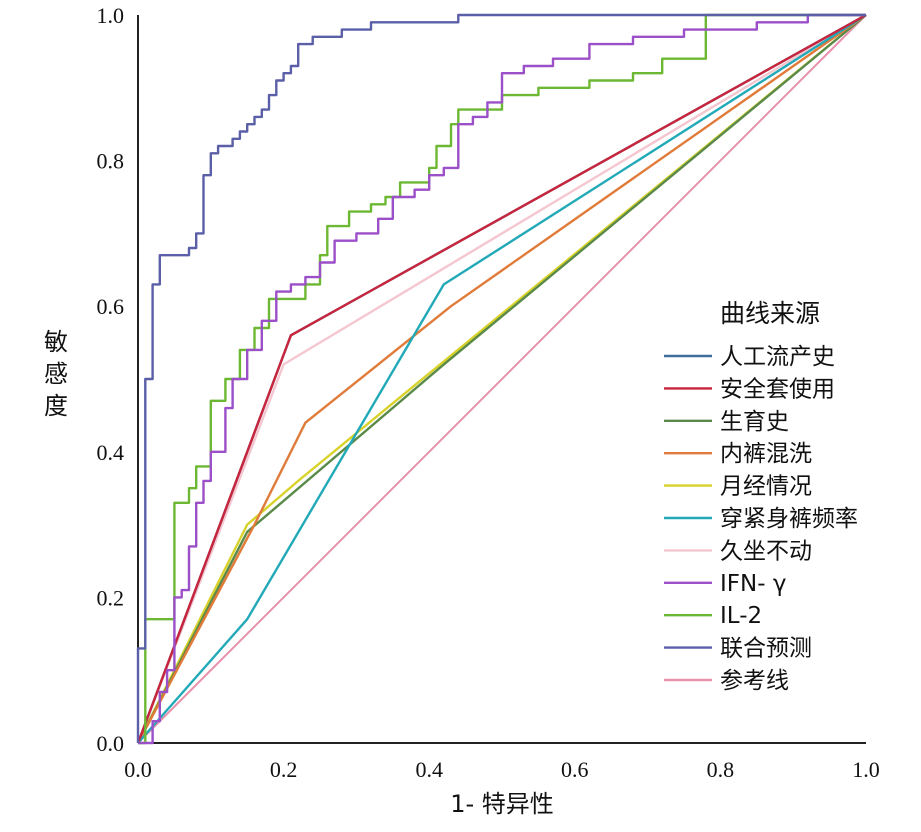 The width and height of the screenshot is (921, 832). What do you see at coordinates (284, 769) in the screenshot?
I see `x-tick-label: 0.2` at bounding box center [284, 769].